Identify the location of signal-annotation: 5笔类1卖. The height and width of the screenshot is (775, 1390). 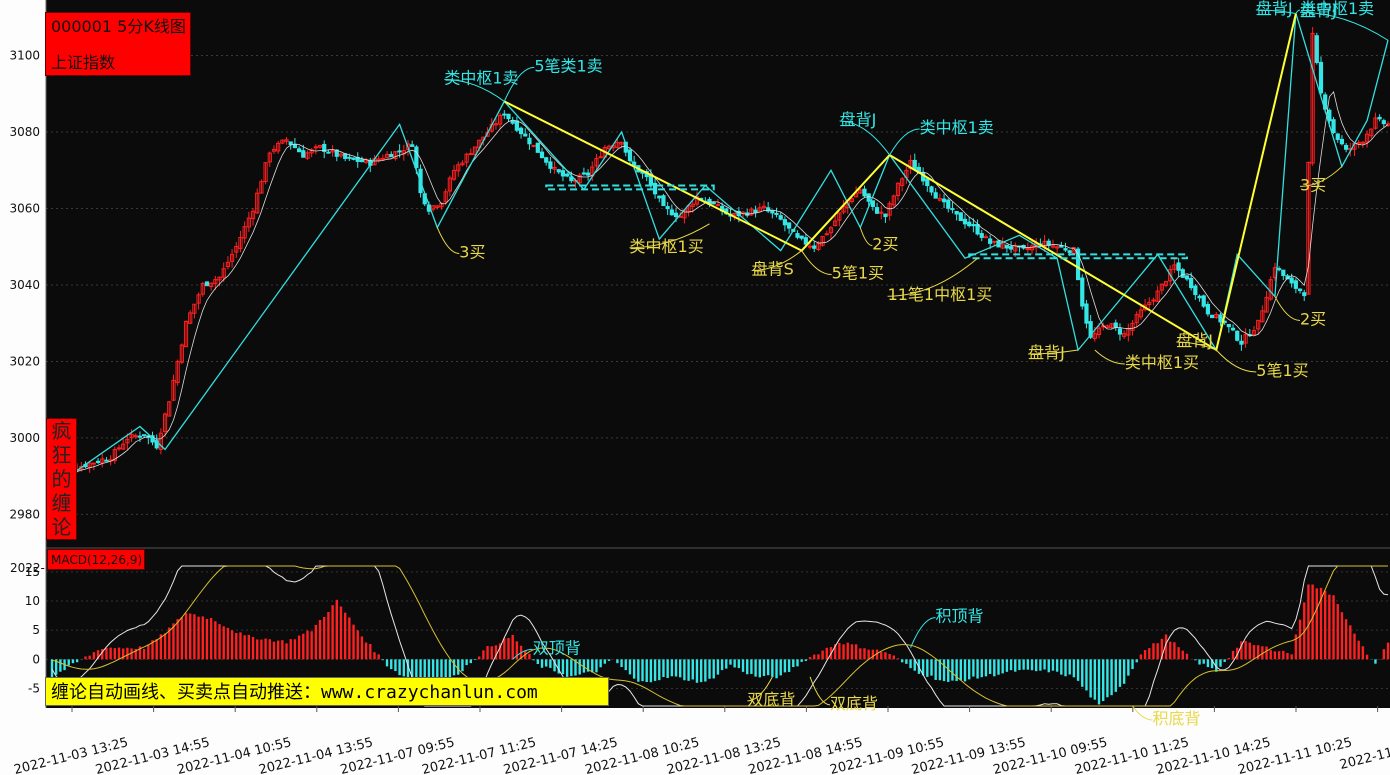
(568, 65).